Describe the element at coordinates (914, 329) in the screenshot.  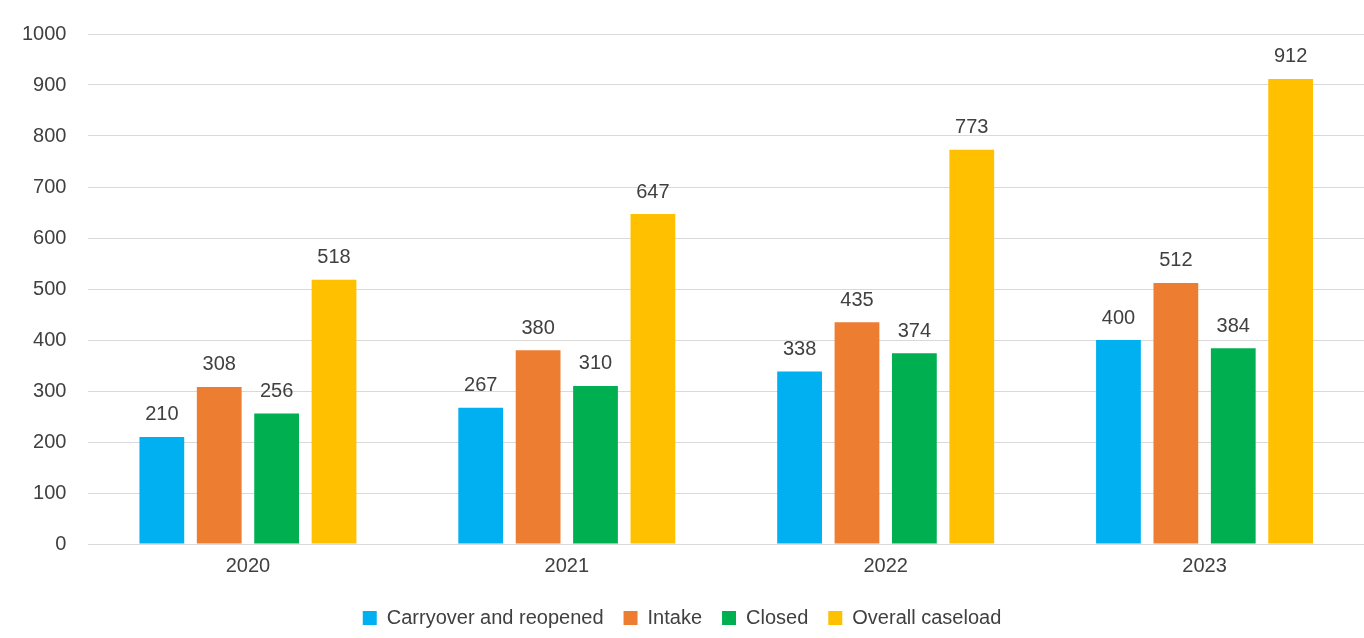
I see `data-label: 374` at that location.